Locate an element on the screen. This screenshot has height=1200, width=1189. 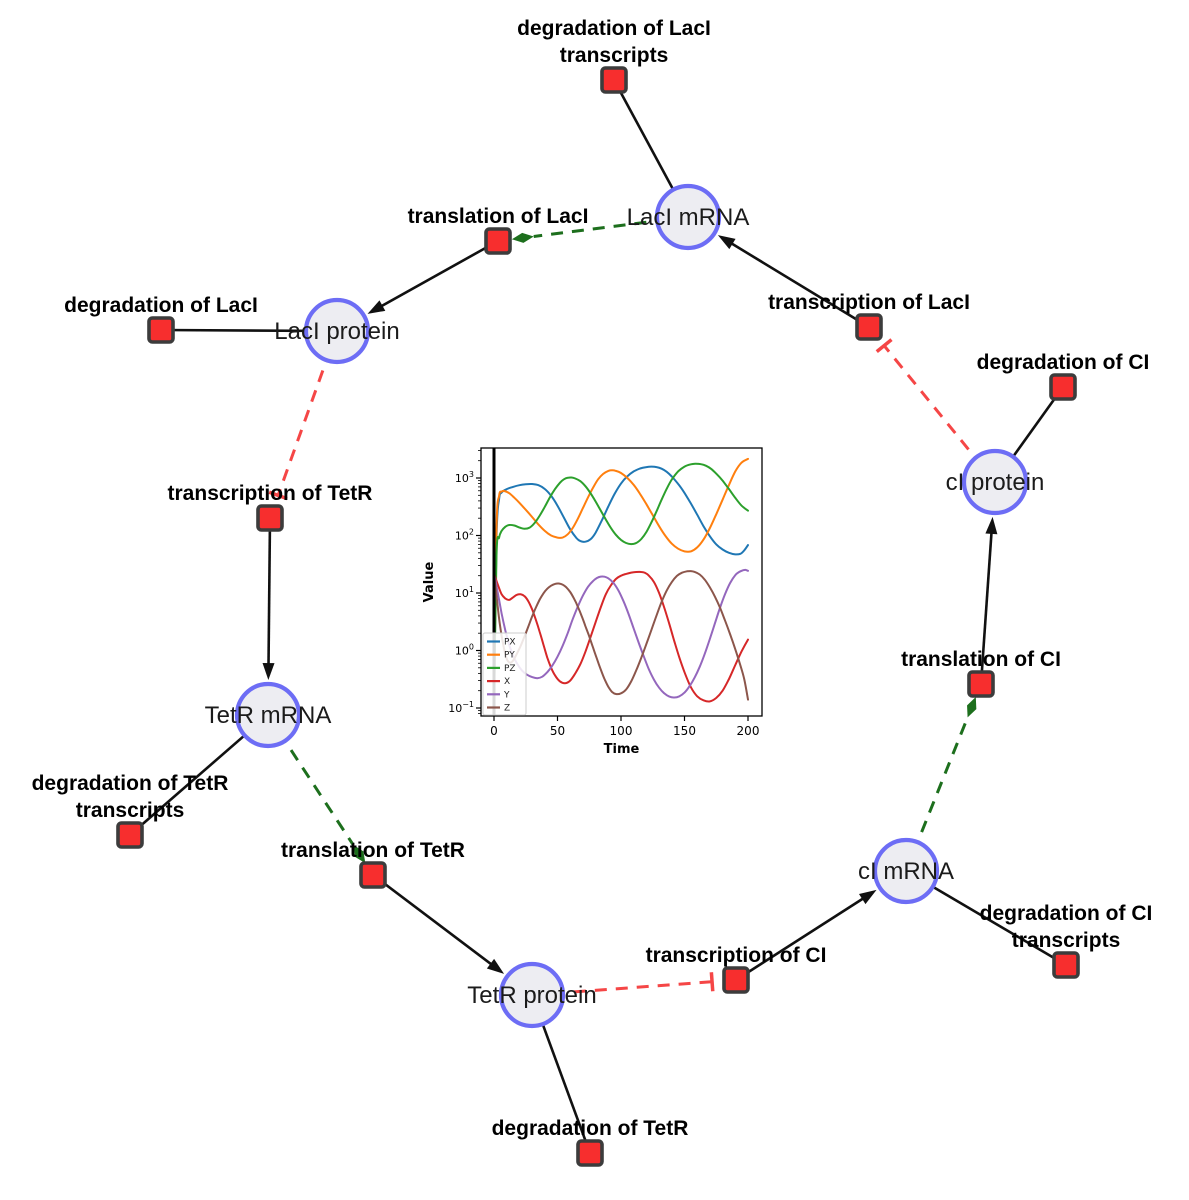
reaction-label-deg_tetR: degradation of TetR is located at coordinates (590, 1128).